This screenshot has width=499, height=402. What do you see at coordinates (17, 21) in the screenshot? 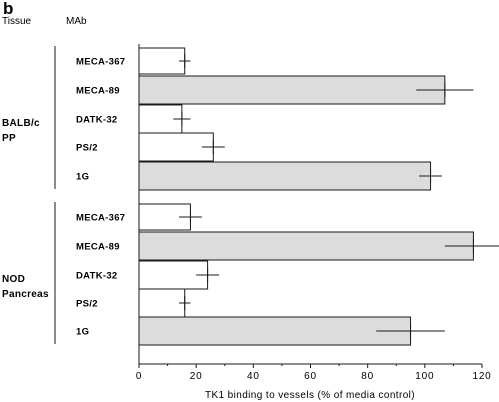
I see `tissue-column-header: Tissue` at bounding box center [17, 21].